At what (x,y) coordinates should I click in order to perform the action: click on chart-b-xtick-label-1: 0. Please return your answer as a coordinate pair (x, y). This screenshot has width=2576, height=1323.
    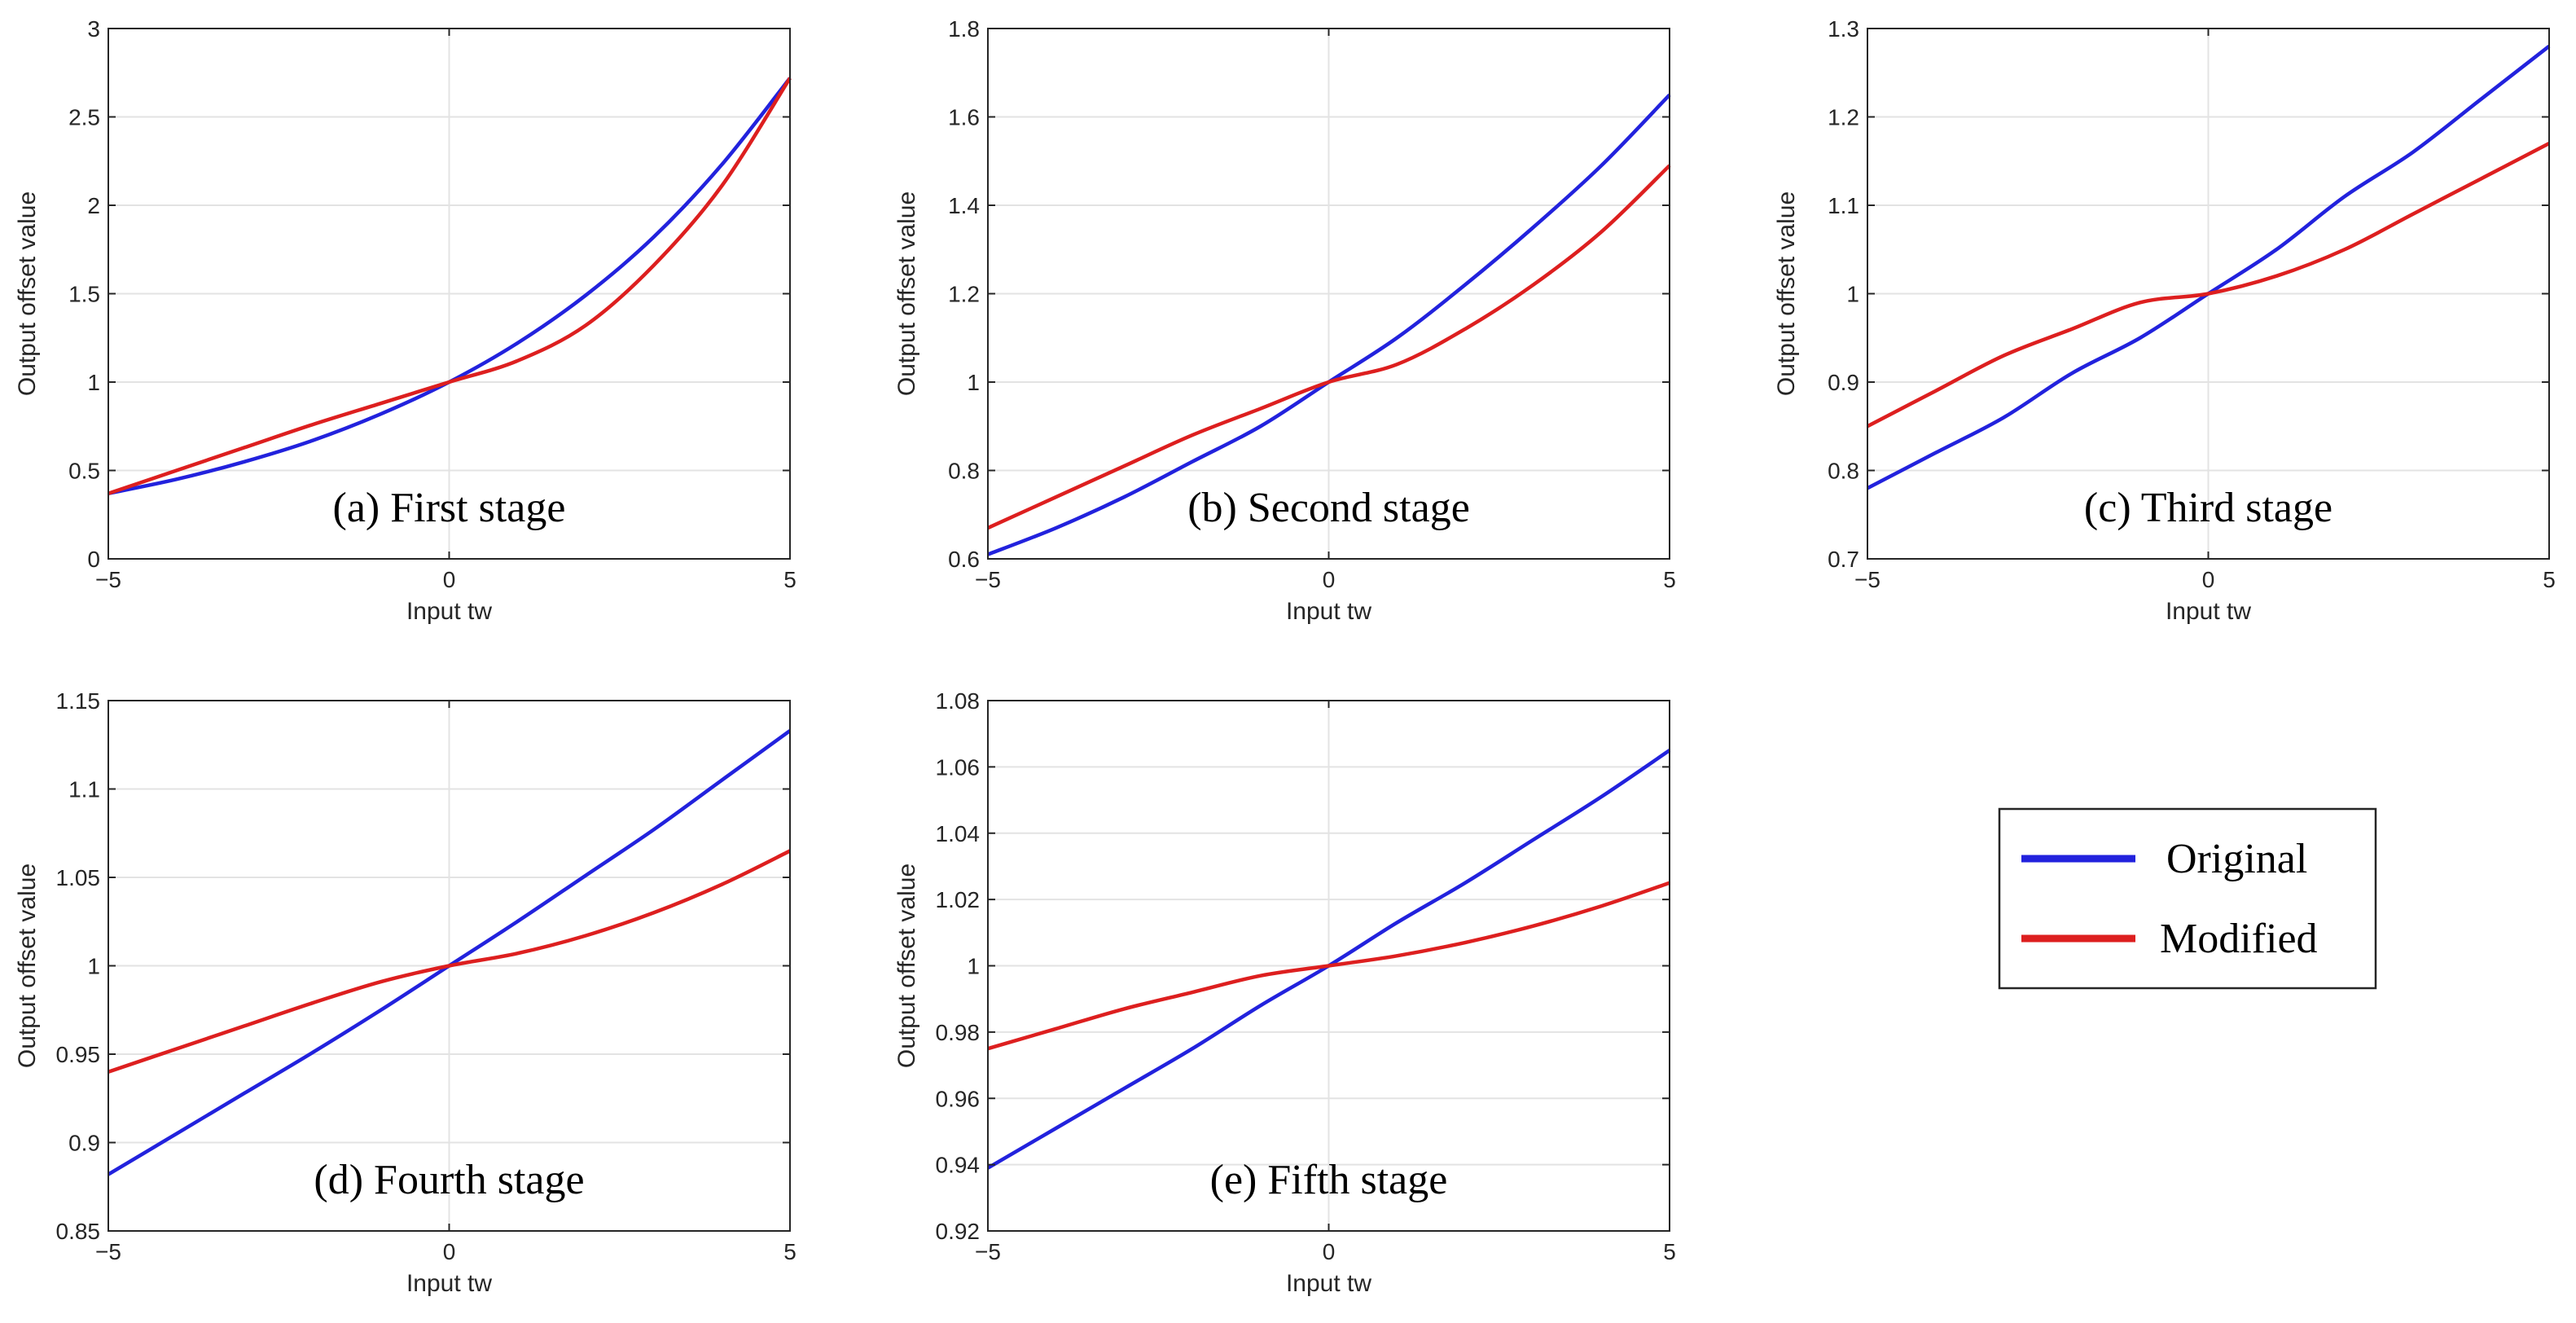
    Looking at the image, I should click on (1329, 579).